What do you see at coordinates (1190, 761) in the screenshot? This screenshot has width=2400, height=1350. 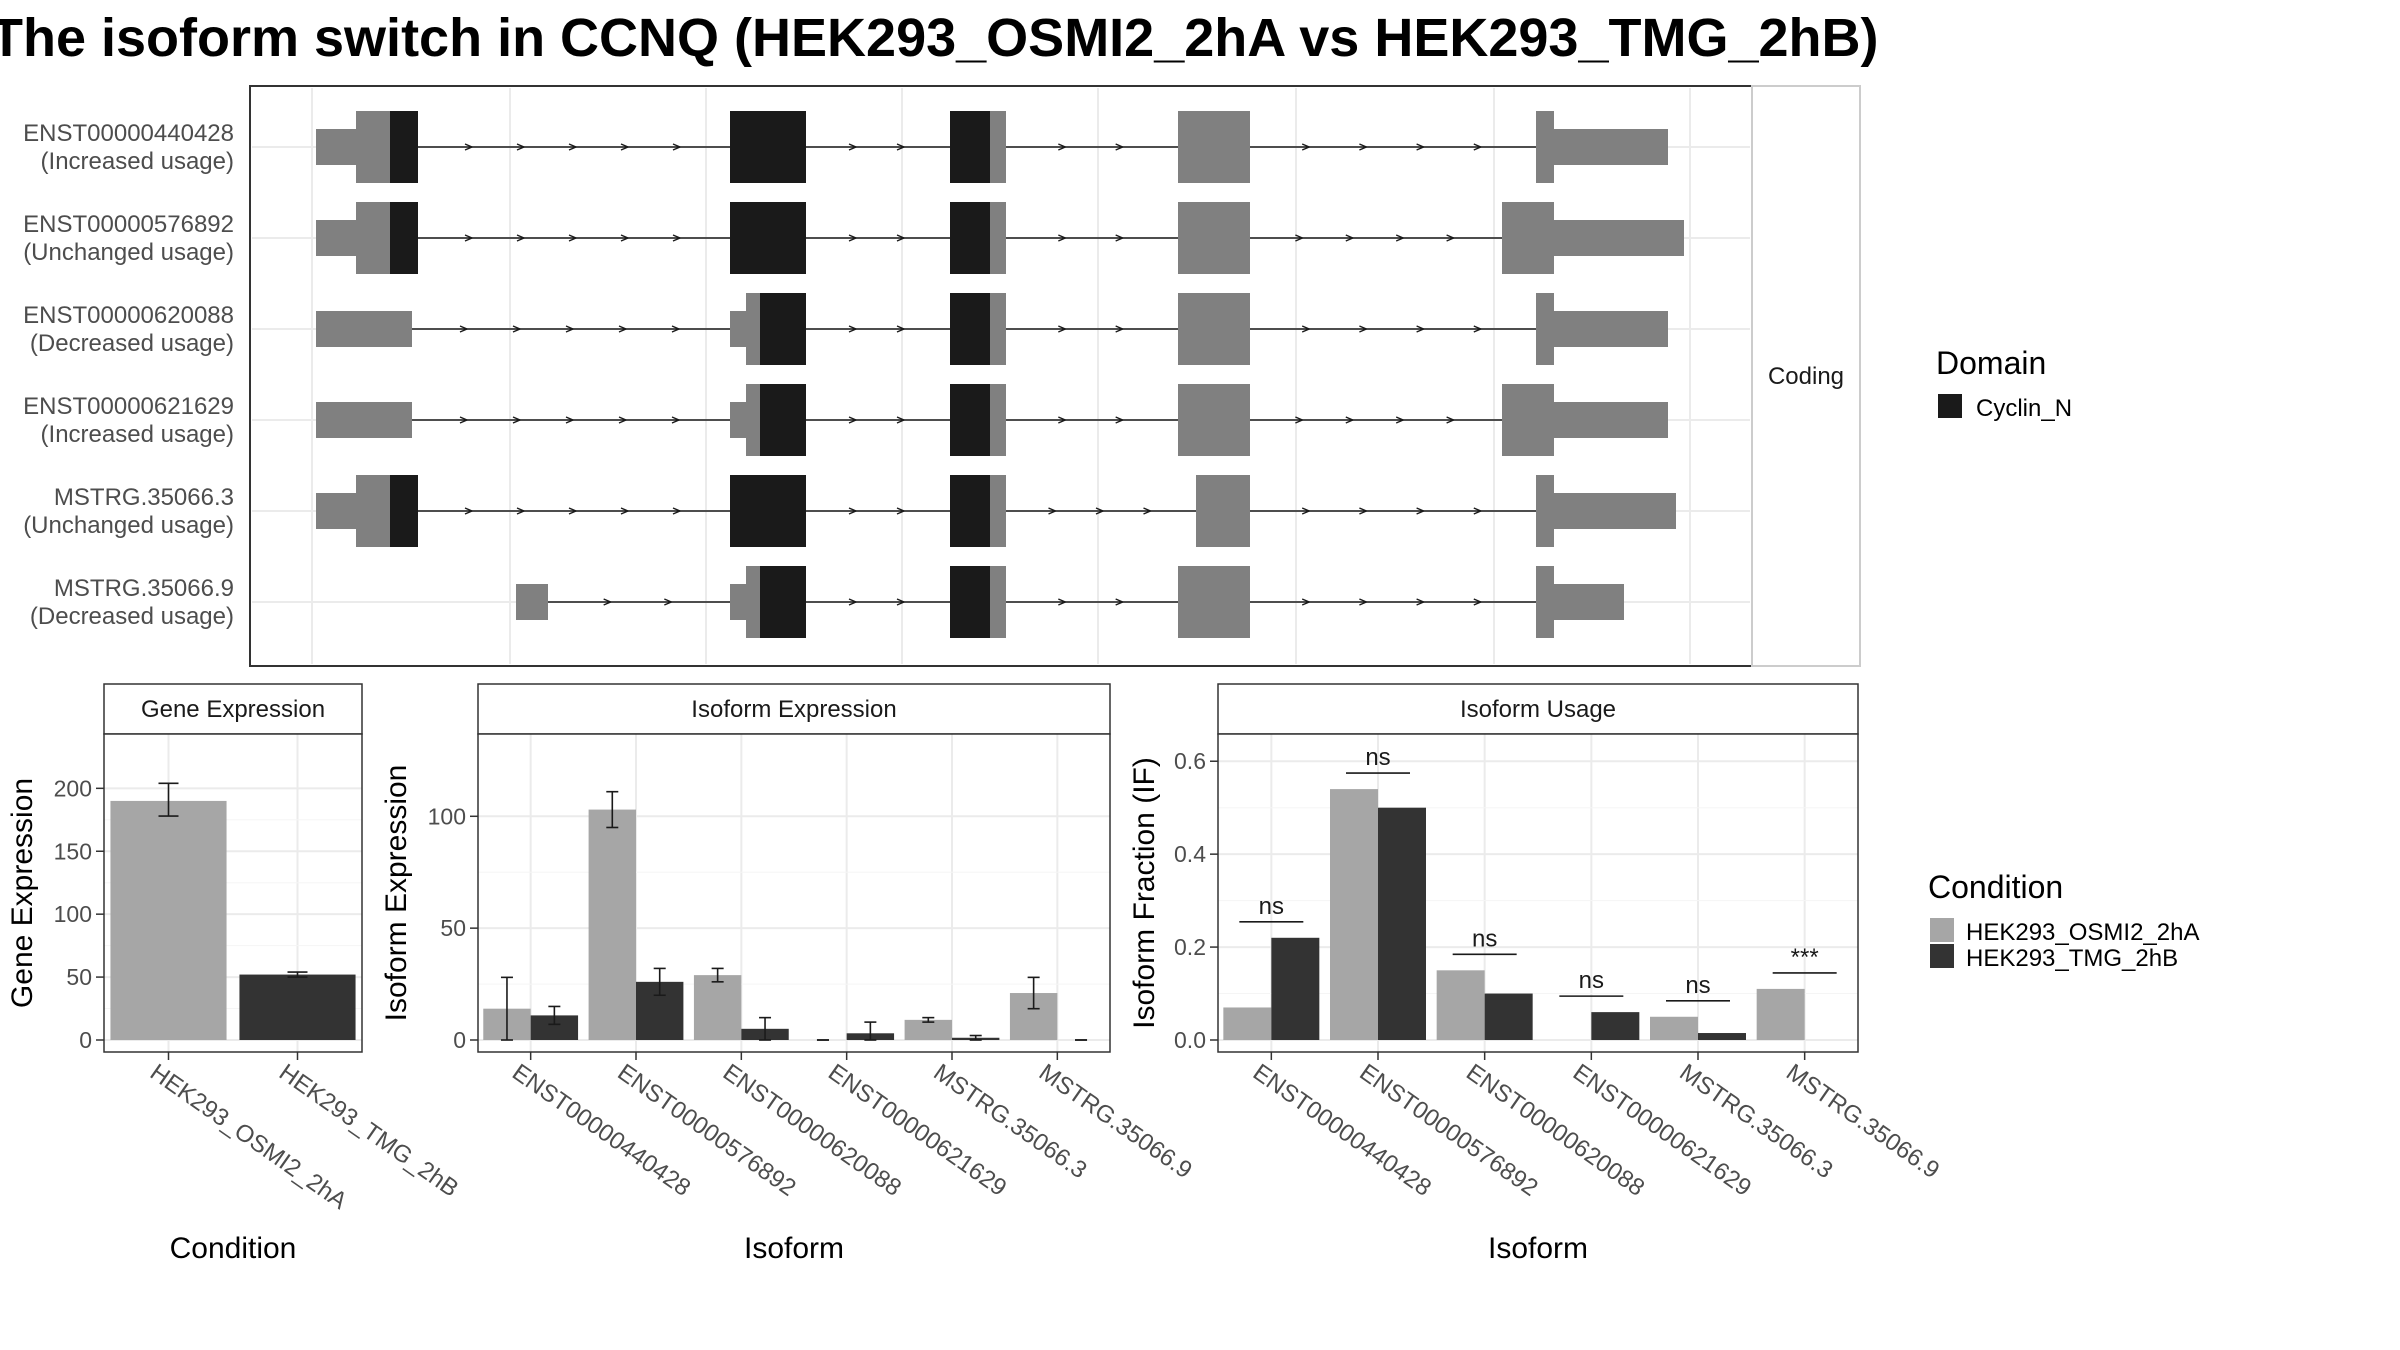 I see `y-tick-label: 0.6` at bounding box center [1190, 761].